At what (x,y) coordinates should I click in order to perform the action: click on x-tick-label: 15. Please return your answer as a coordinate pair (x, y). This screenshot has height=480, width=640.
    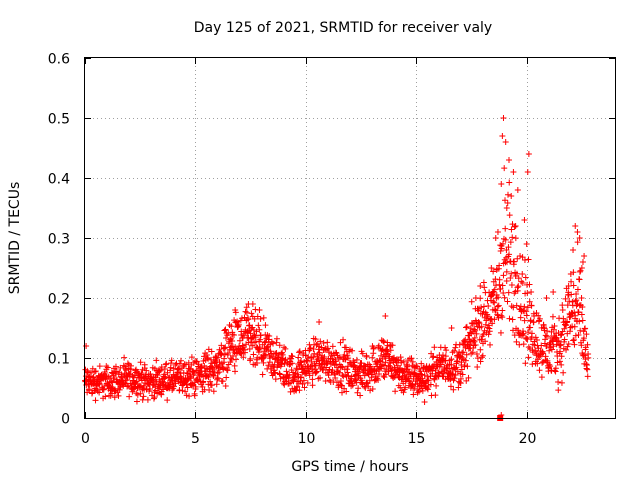
    Looking at the image, I should click on (417, 439).